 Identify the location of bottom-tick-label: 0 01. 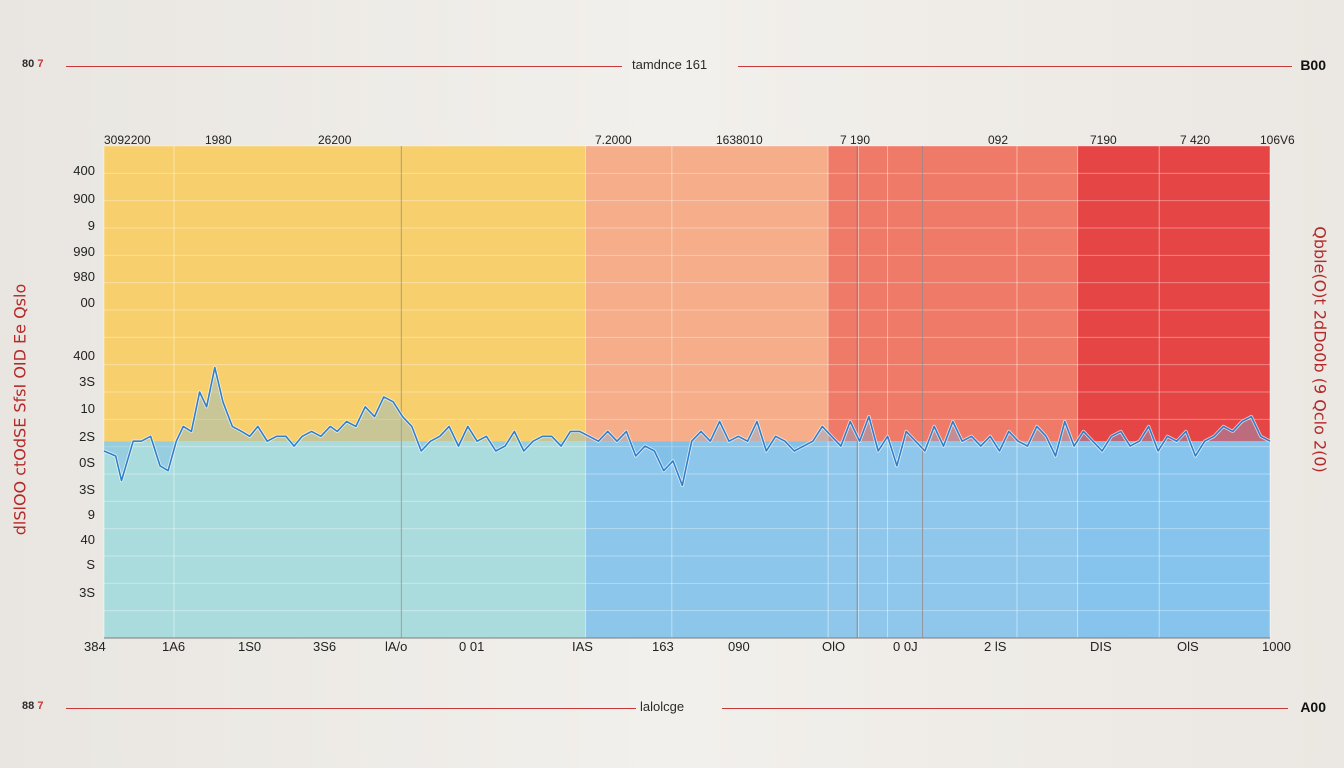
(471, 646).